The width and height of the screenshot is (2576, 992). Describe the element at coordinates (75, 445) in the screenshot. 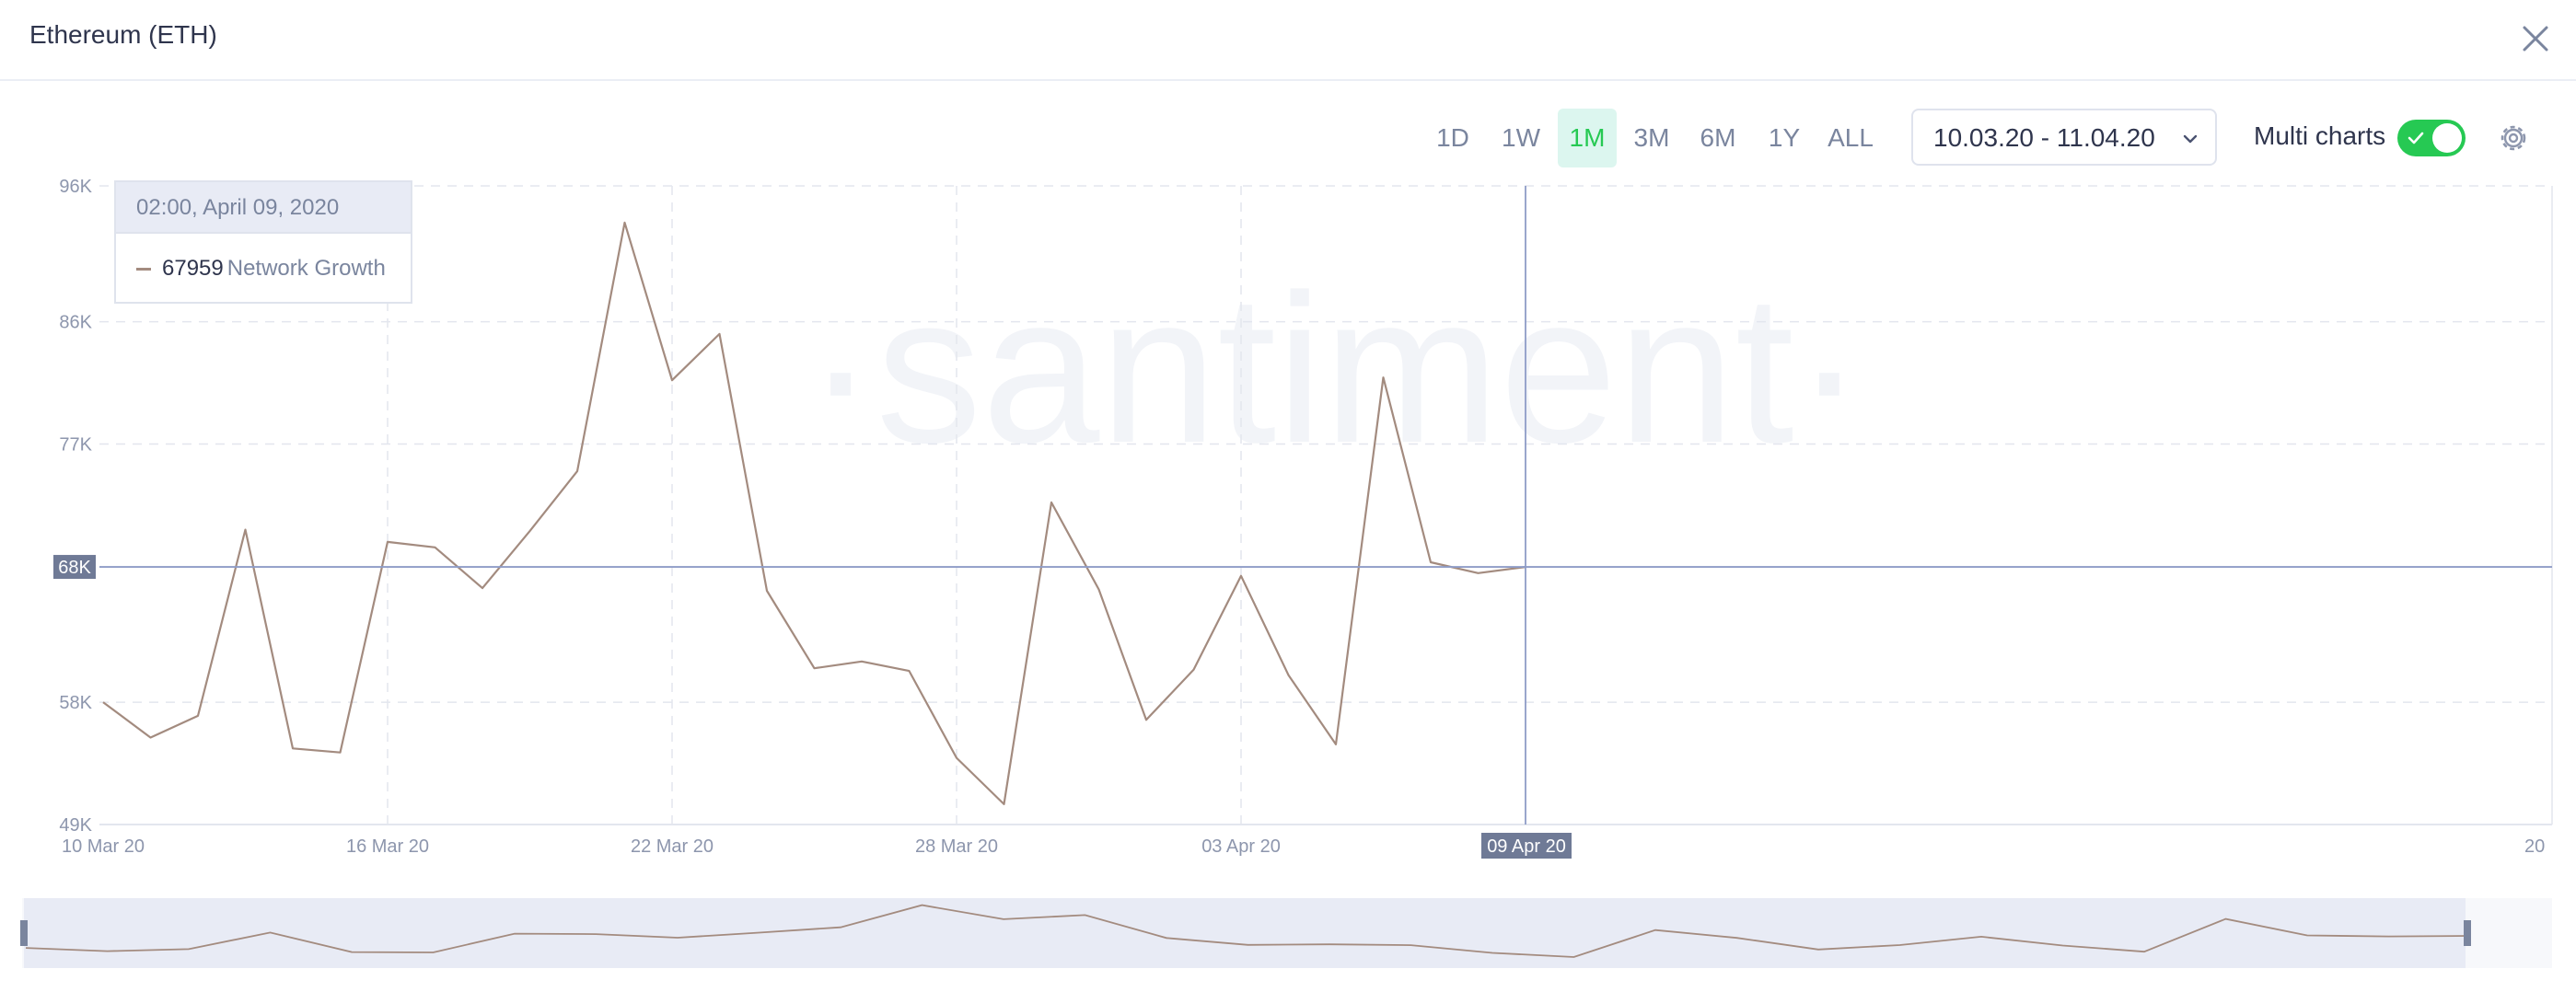

I see `y-tick-label: 77K` at that location.